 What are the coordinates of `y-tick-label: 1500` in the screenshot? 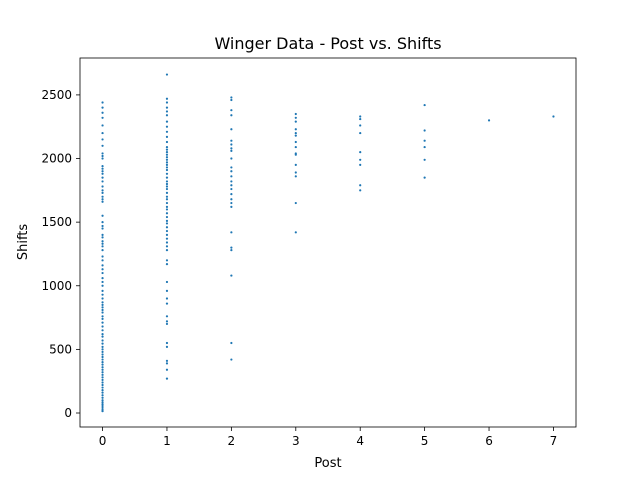 It's located at (56, 222).